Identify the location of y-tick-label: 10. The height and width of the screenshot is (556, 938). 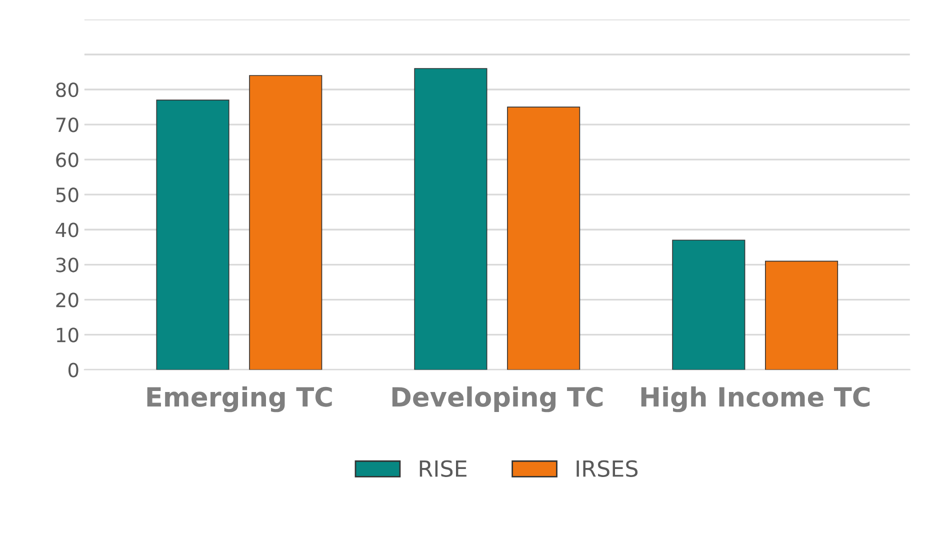
(67, 335).